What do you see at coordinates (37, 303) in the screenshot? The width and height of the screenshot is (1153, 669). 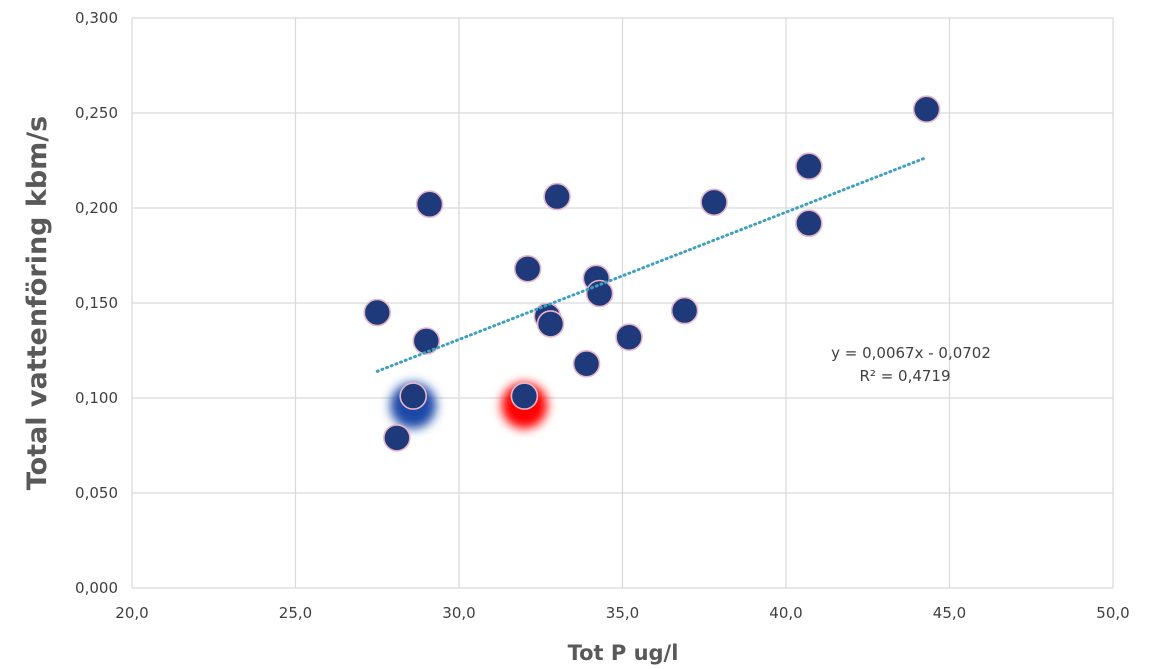 I see `y-axis-title: Total vattenföring kbm/s` at bounding box center [37, 303].